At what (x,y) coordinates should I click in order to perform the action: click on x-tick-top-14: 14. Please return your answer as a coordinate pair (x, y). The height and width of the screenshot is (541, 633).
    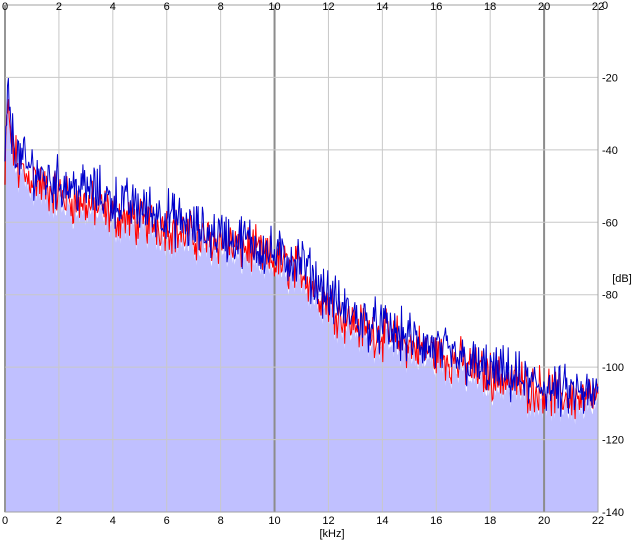
    Looking at the image, I should click on (382, 7).